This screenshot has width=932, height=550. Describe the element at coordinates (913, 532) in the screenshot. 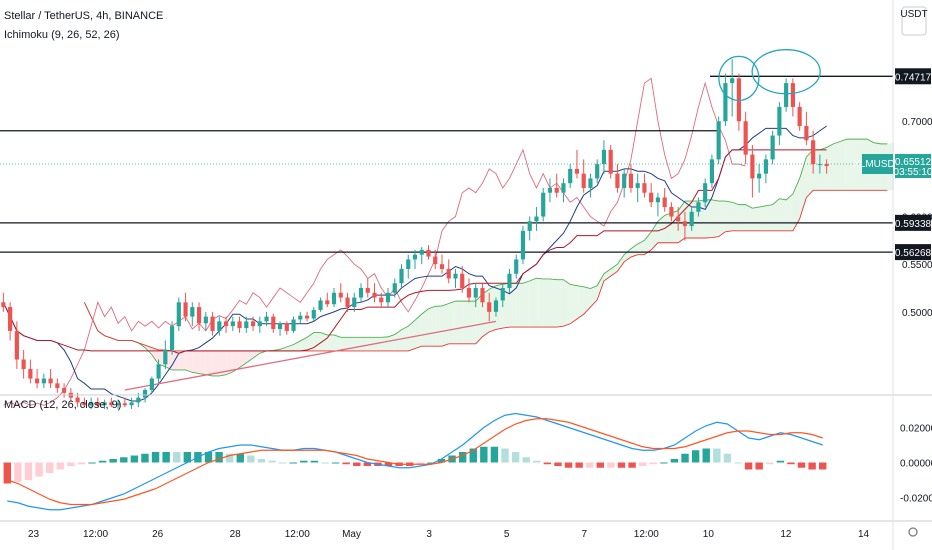

I see `settings-icon` at that location.